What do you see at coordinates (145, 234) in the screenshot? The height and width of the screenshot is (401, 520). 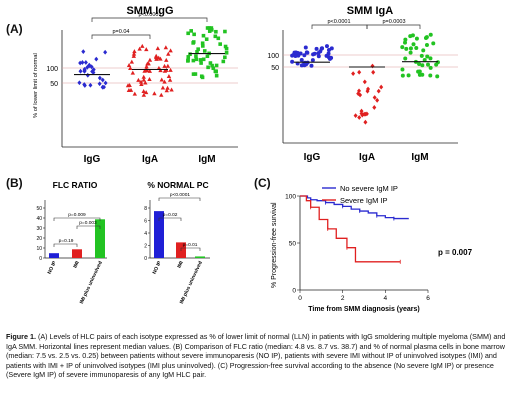 I see `y-tick-label: 4` at bounding box center [145, 234].